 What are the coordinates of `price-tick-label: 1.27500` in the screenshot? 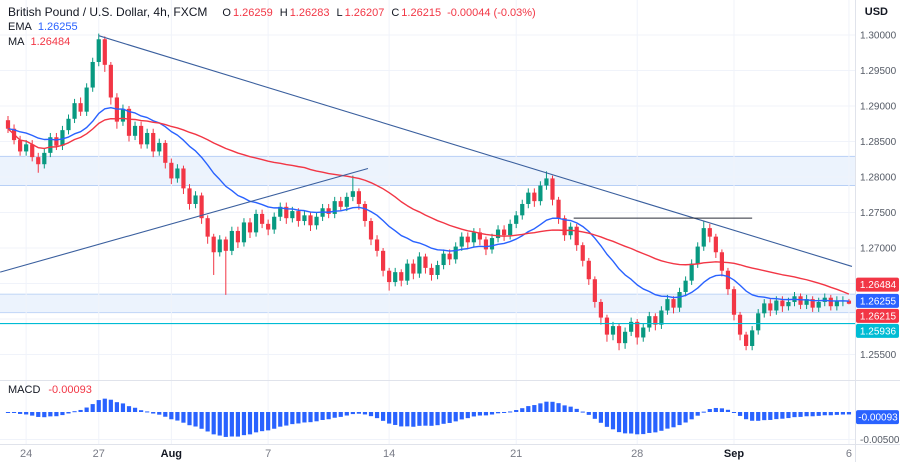 It's located at (878, 213).